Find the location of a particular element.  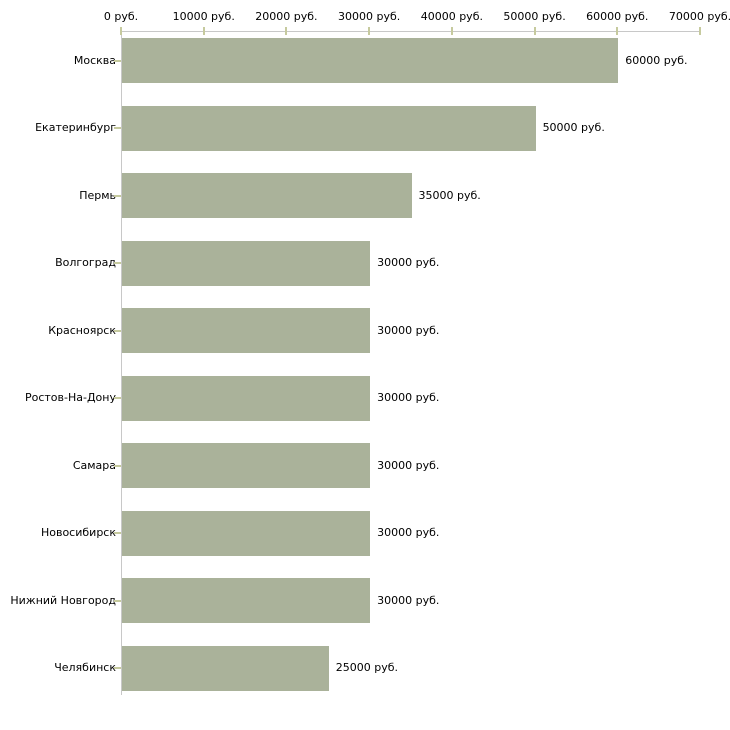

x-tick-label: 20000 руб. is located at coordinates (286, 16).